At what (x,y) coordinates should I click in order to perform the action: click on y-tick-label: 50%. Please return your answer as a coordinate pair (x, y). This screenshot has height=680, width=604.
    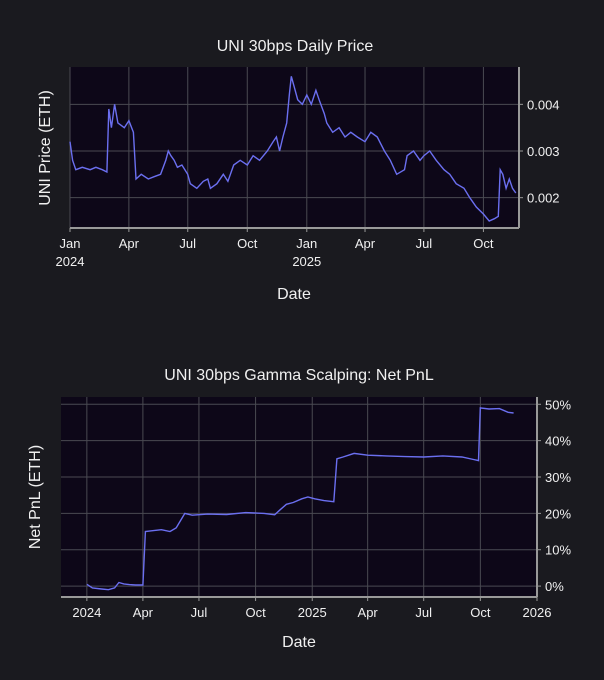
    Looking at the image, I should click on (558, 404).